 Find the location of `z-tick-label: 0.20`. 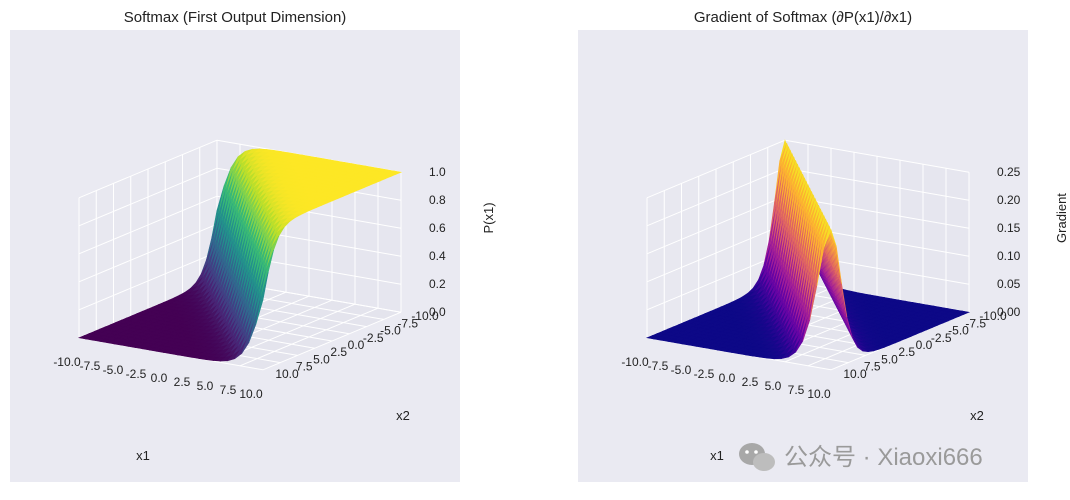

z-tick-label: 0.20 is located at coordinates (1009, 200).